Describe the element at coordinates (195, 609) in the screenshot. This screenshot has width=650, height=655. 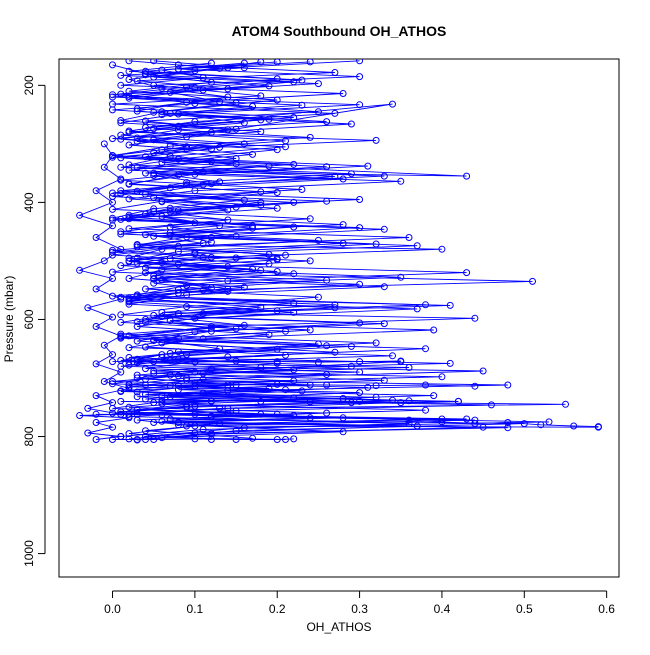
I see `x-tick-label: 0.1` at that location.